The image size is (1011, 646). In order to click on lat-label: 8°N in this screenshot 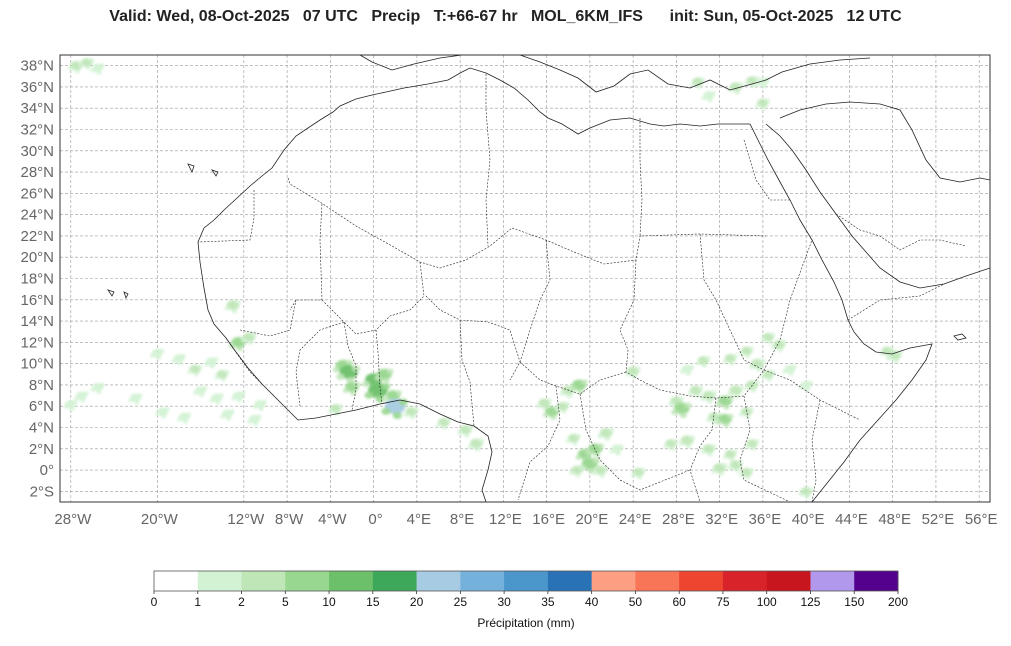, I will do `click(41, 385)`.